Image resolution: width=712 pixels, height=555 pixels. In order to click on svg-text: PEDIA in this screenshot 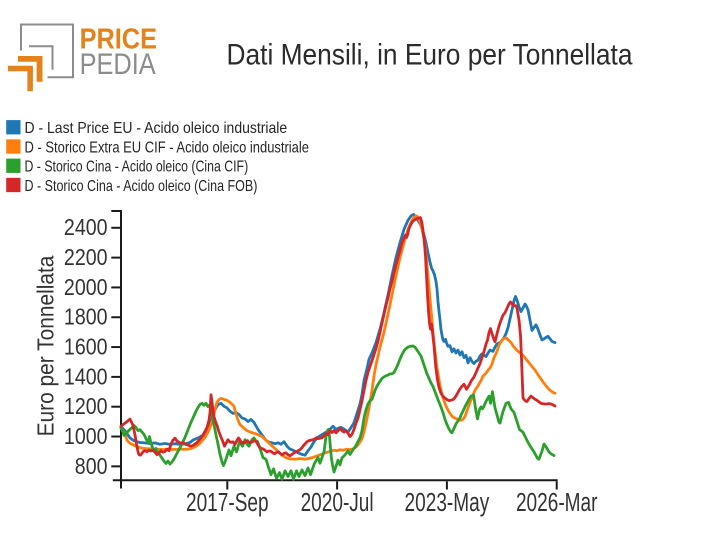, I will do `click(118, 63)`.